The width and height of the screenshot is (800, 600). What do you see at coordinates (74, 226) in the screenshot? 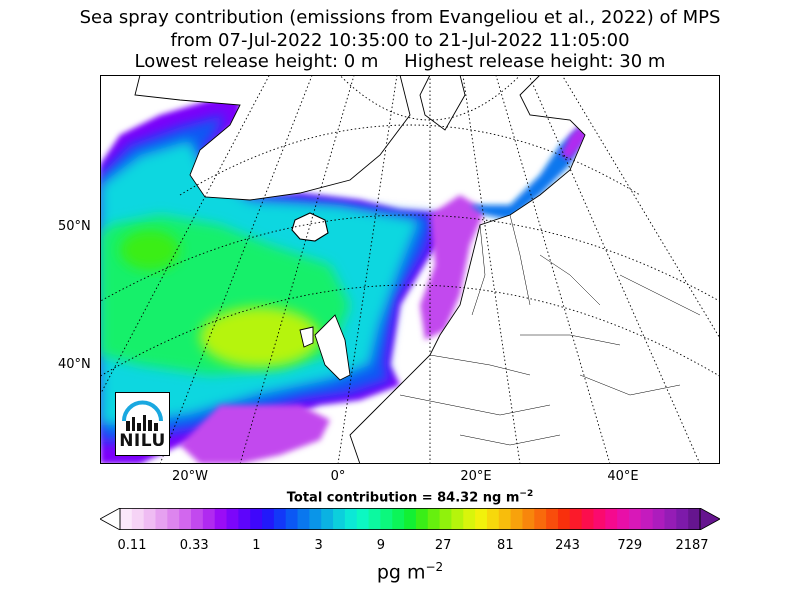
I see `lat-label-50n: 50°N` at bounding box center [74, 226].